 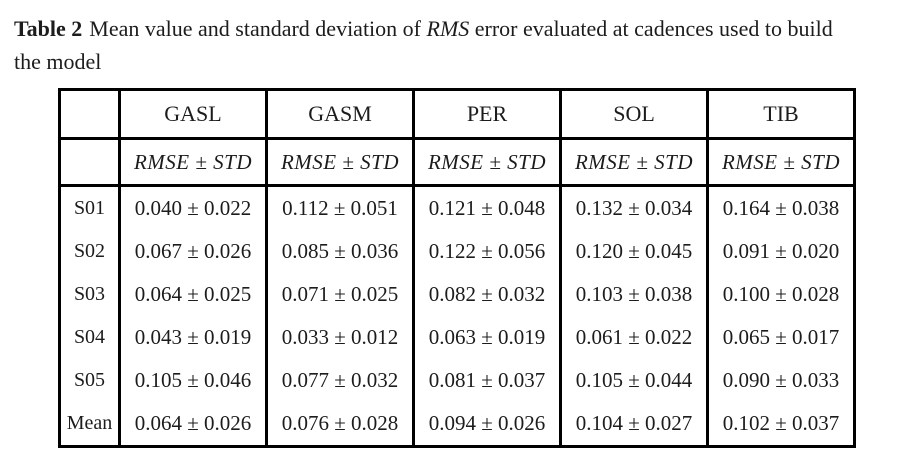 I want to click on corner-cell, so click(x=89, y=114).